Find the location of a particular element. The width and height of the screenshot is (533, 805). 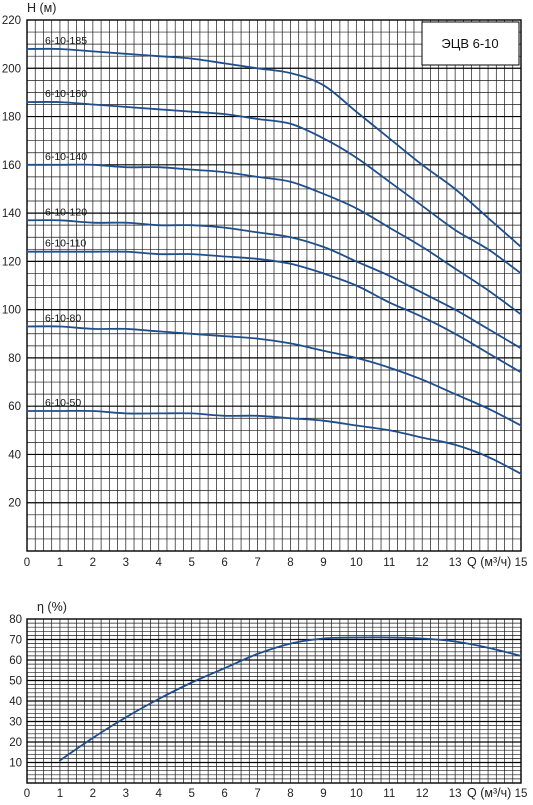

curve-label-6-10-140: 6-10-140 is located at coordinates (66, 157).